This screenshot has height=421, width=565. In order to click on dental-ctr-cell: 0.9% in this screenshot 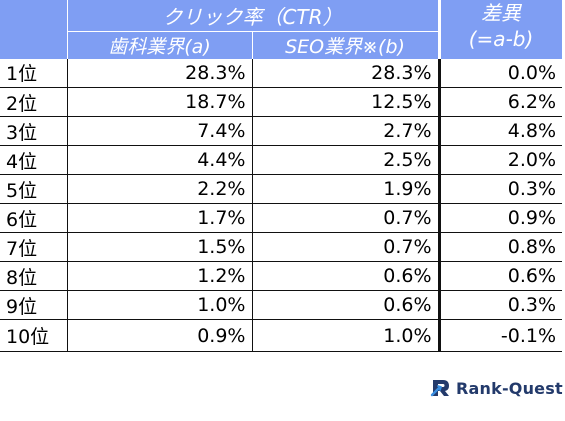, I will do `click(160, 335)`.